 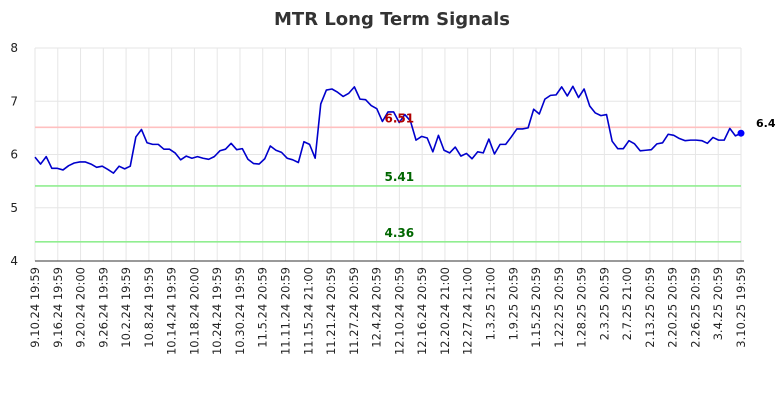 I want to click on x-tick-label: 9.16.24 19:59, so click(x=58, y=307).